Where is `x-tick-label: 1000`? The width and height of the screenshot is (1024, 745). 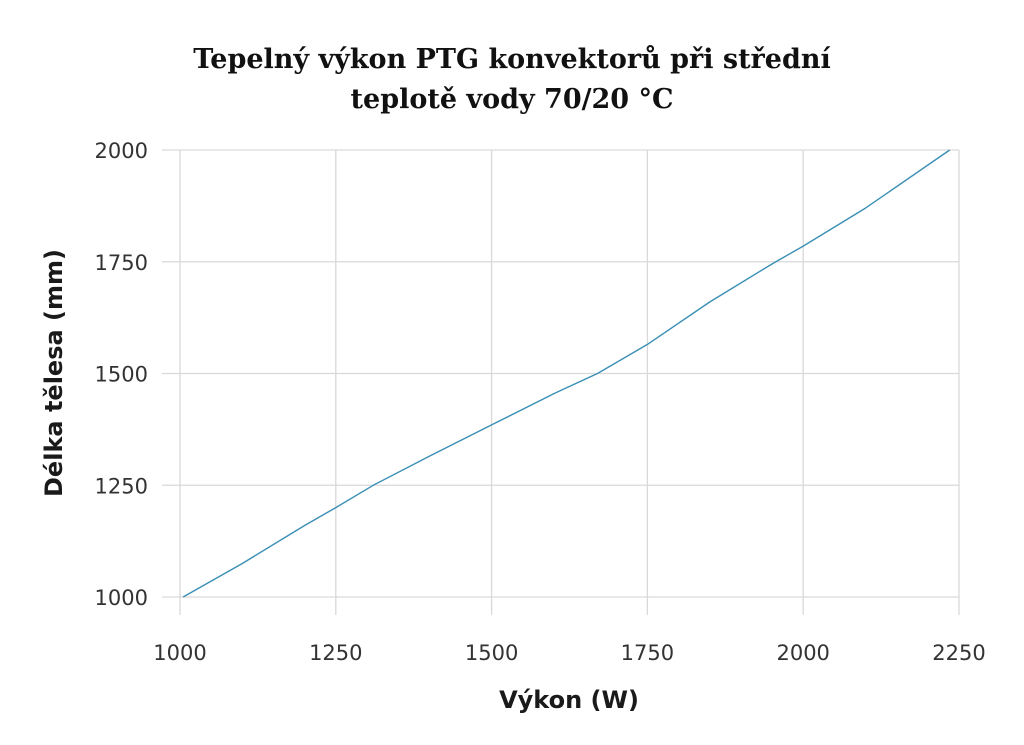 x-tick-label: 1000 is located at coordinates (179, 653).